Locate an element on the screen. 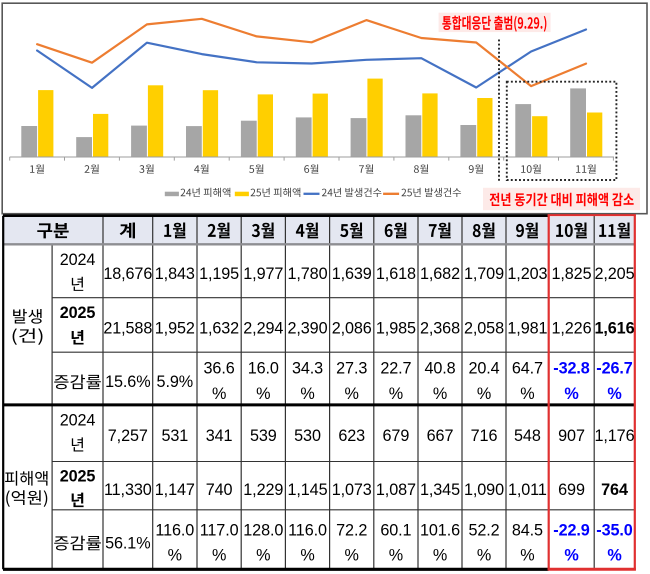 This screenshot has height=574, width=650. svg-text: 2,368 is located at coordinates (440, 329).